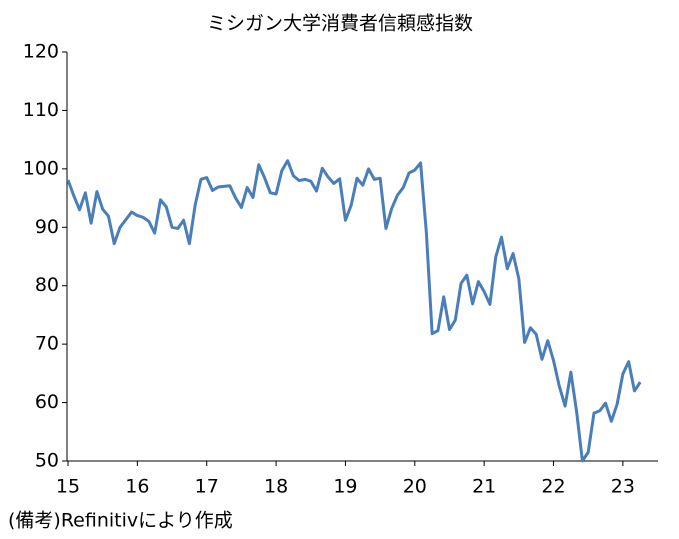 The height and width of the screenshot is (539, 679). I want to click on y-tick-label: 100, so click(41, 168).